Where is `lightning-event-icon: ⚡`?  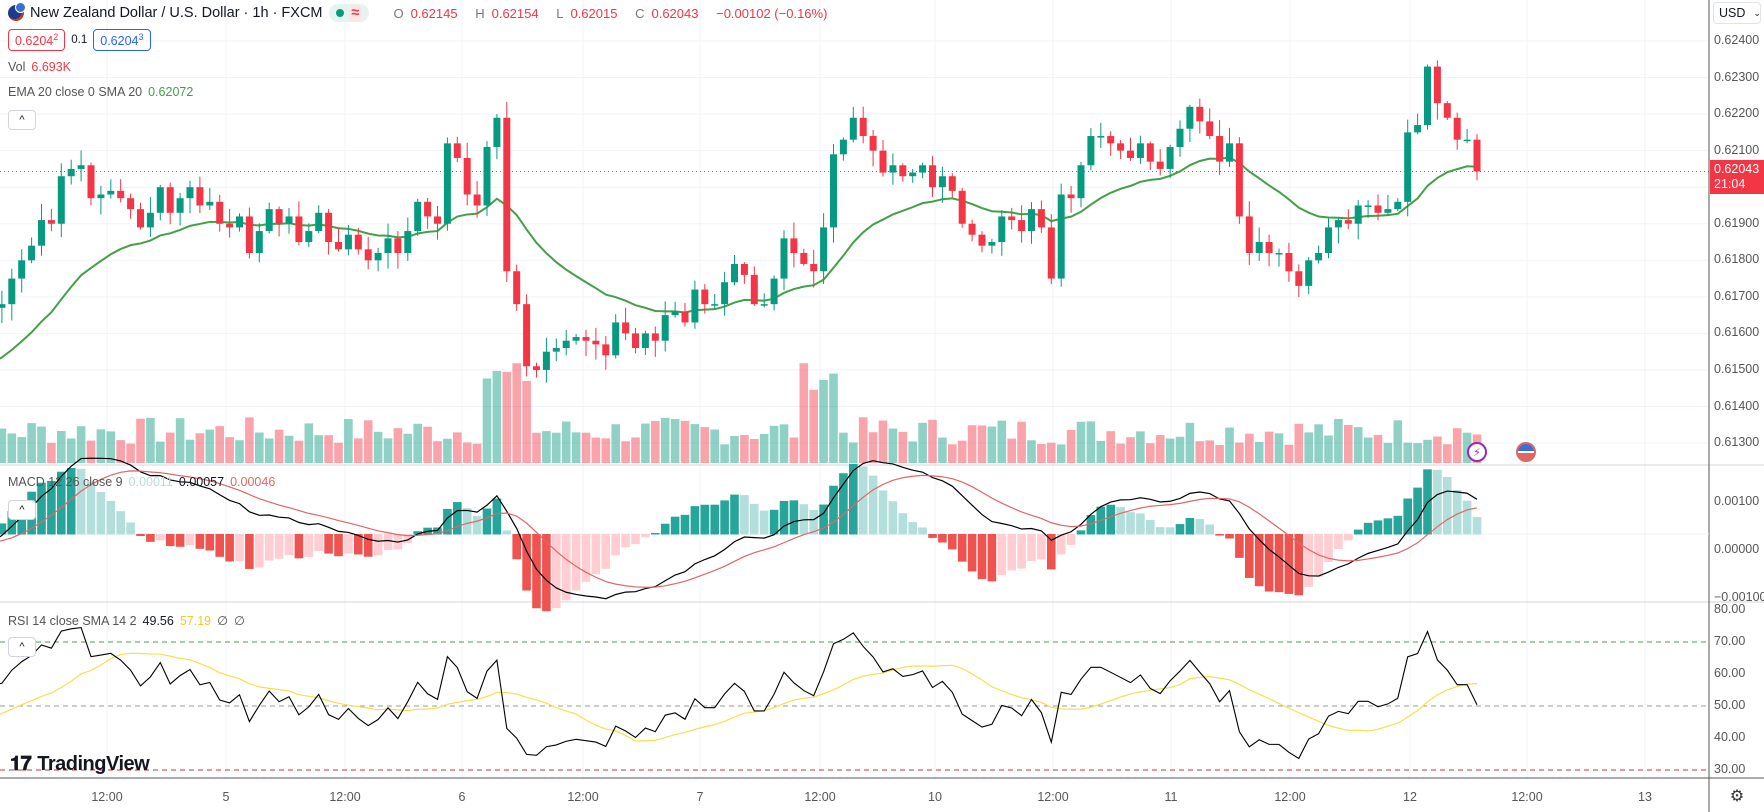
lightning-event-icon: ⚡ is located at coordinates (1477, 452).